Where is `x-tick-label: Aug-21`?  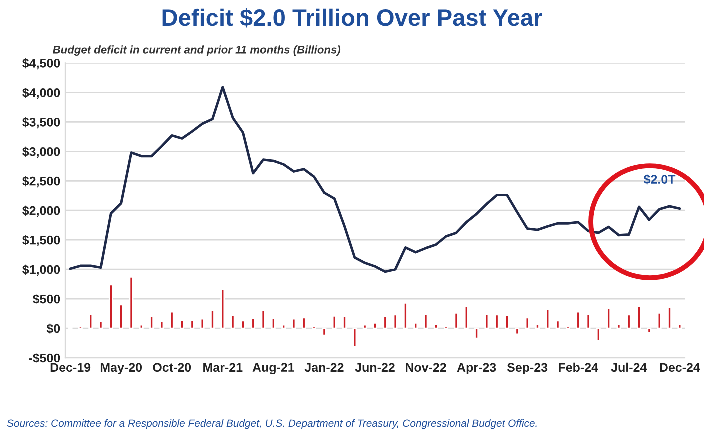
x-tick-label: Aug-21 is located at coordinates (273, 369).